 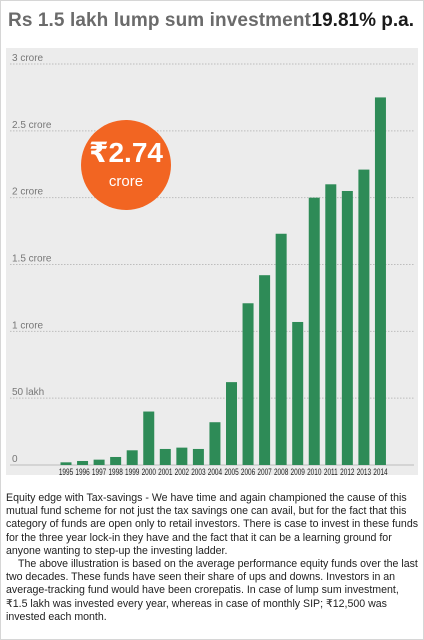 I want to click on callout-unit: crore, so click(x=126, y=181).